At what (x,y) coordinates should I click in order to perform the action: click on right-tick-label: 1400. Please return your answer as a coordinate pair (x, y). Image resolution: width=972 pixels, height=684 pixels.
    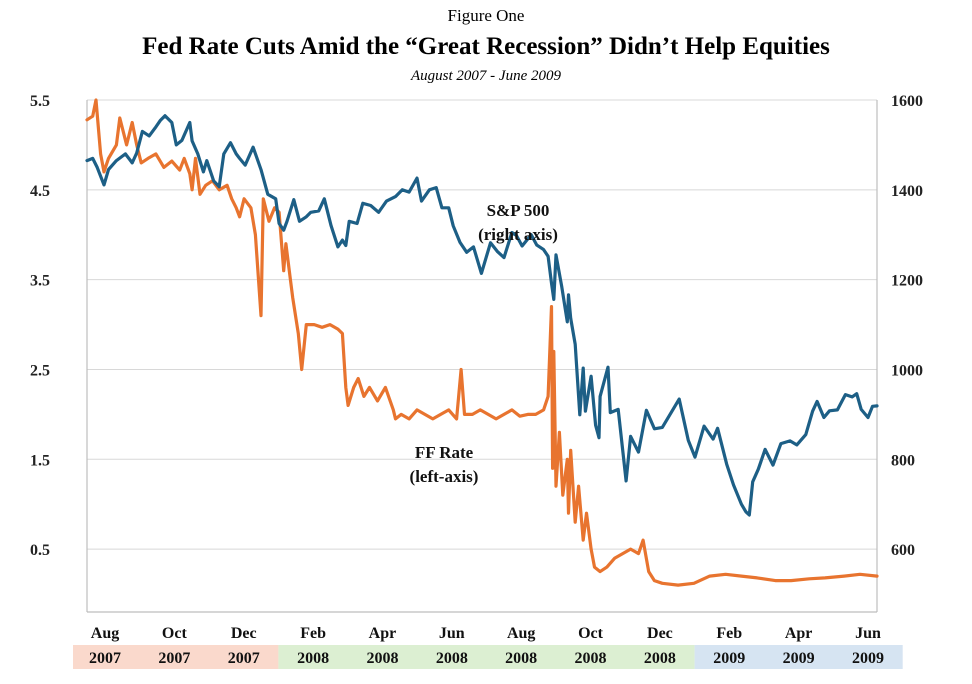
    Looking at the image, I should click on (907, 191).